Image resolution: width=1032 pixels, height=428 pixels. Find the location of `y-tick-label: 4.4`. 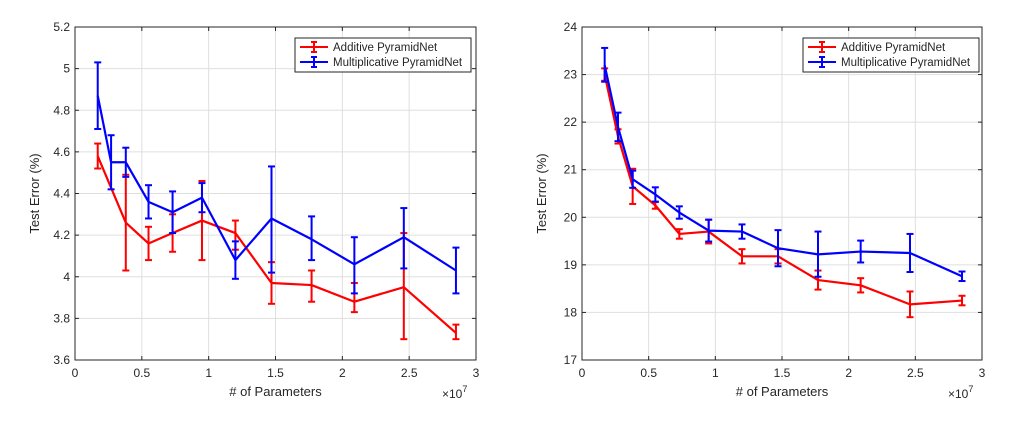

y-tick-label: 4.4 is located at coordinates (61, 194).